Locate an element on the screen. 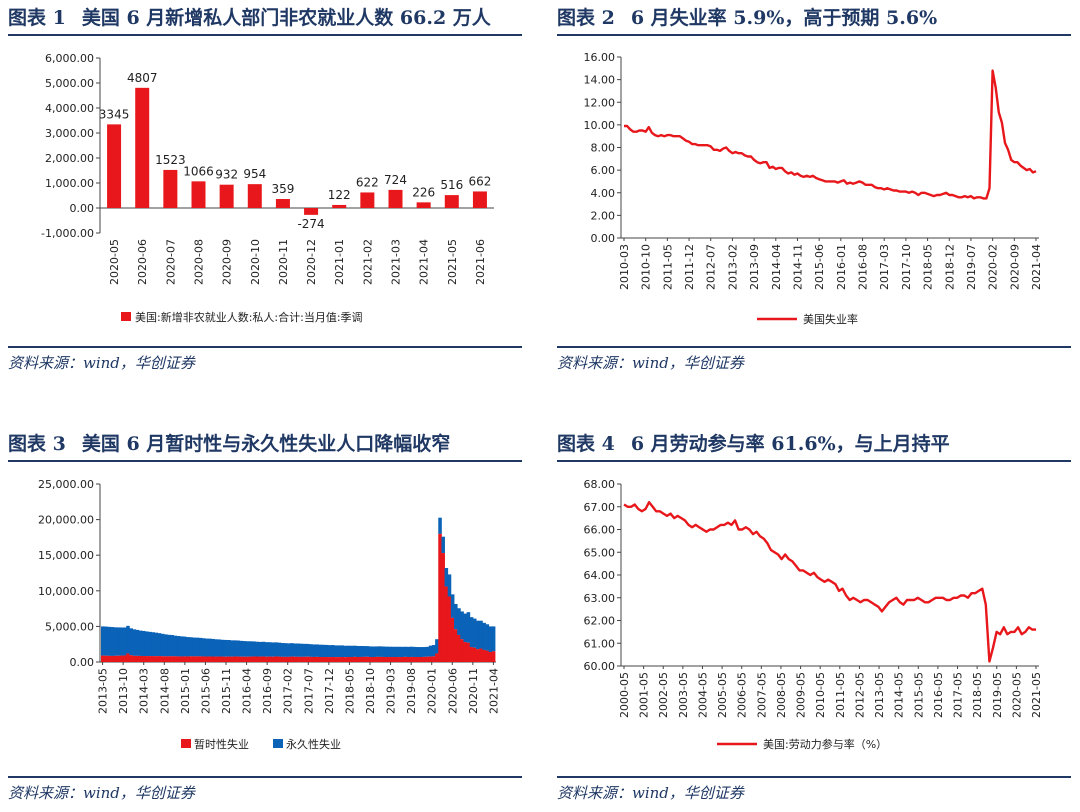 Image resolution: width=1080 pixels, height=812 pixels. y-tick-label: 5,000.00 is located at coordinates (69, 626).